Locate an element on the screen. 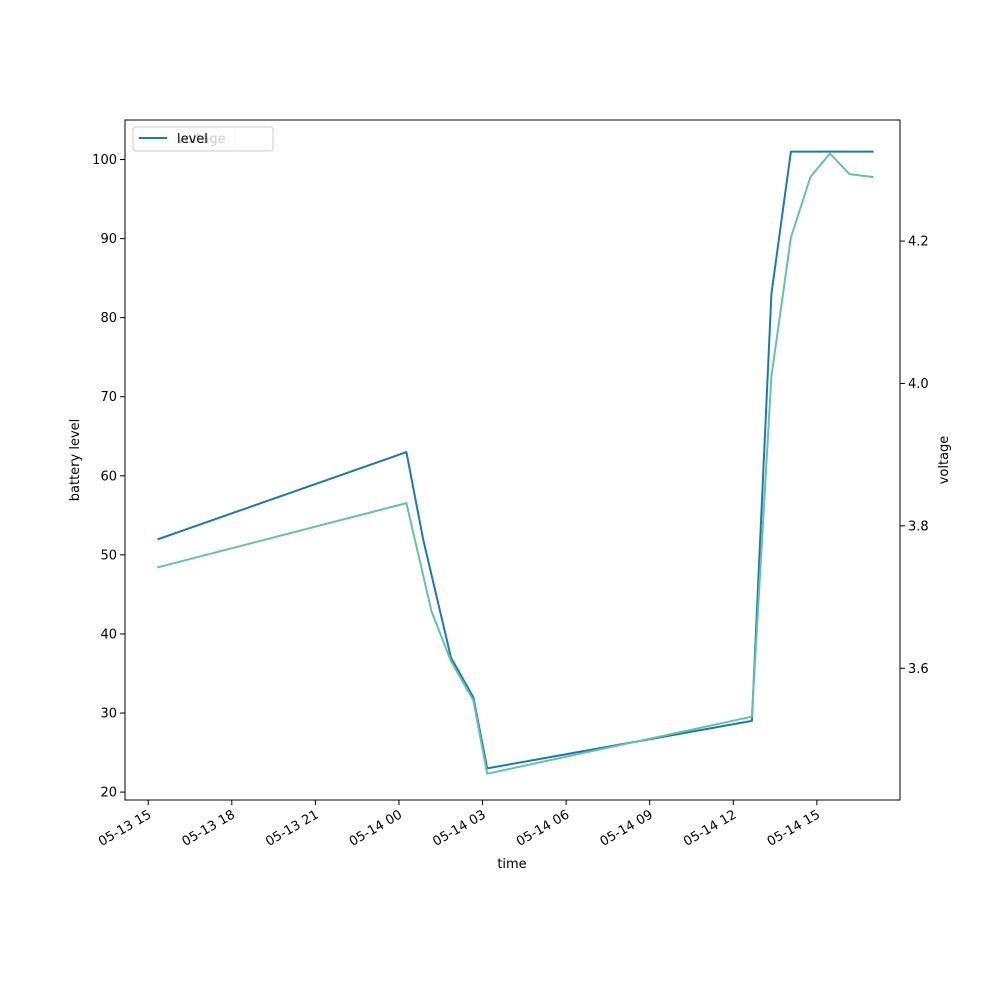 This screenshot has height=1000, width=1000. right-y-tick-label: 4.0 is located at coordinates (918, 384).